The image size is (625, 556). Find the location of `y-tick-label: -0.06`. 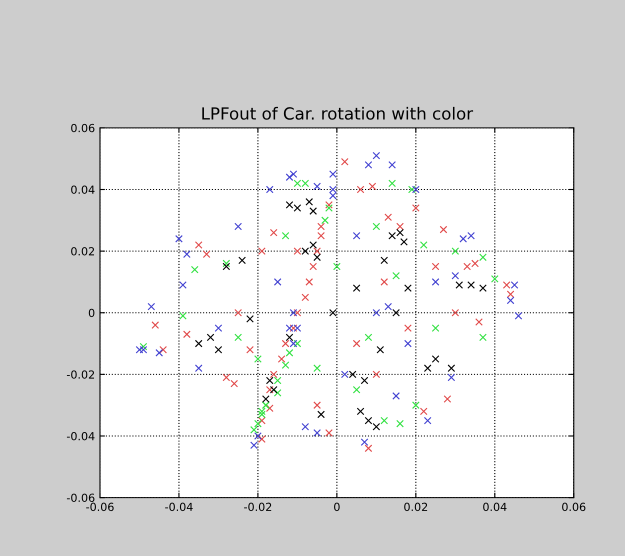

y-tick-label: -0.06 is located at coordinates (80, 498).